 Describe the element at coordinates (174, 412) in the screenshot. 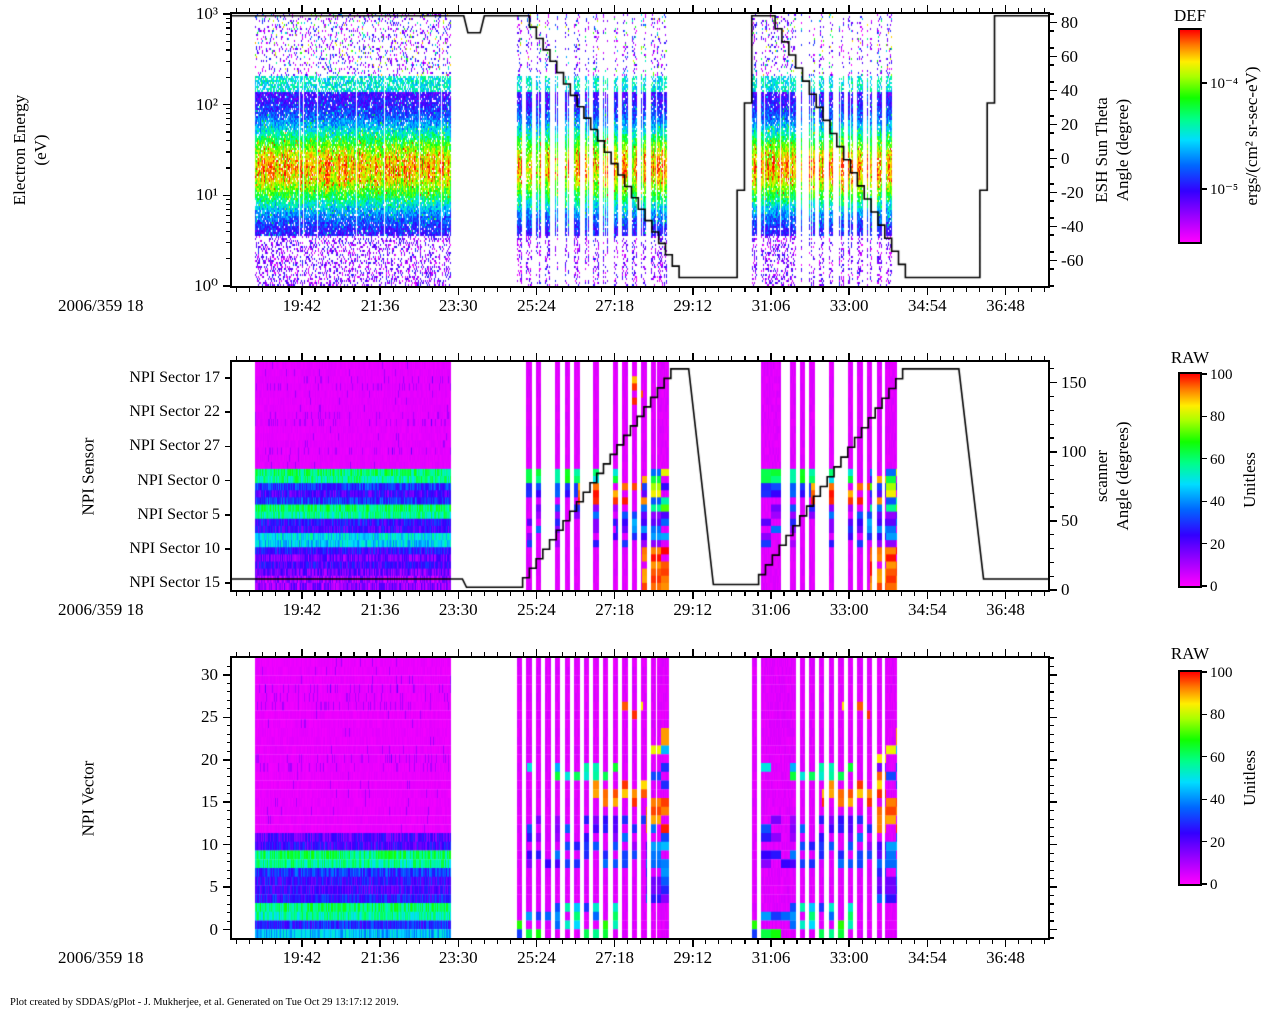

I see `sector-tick-label: NPI Sector 22` at that location.